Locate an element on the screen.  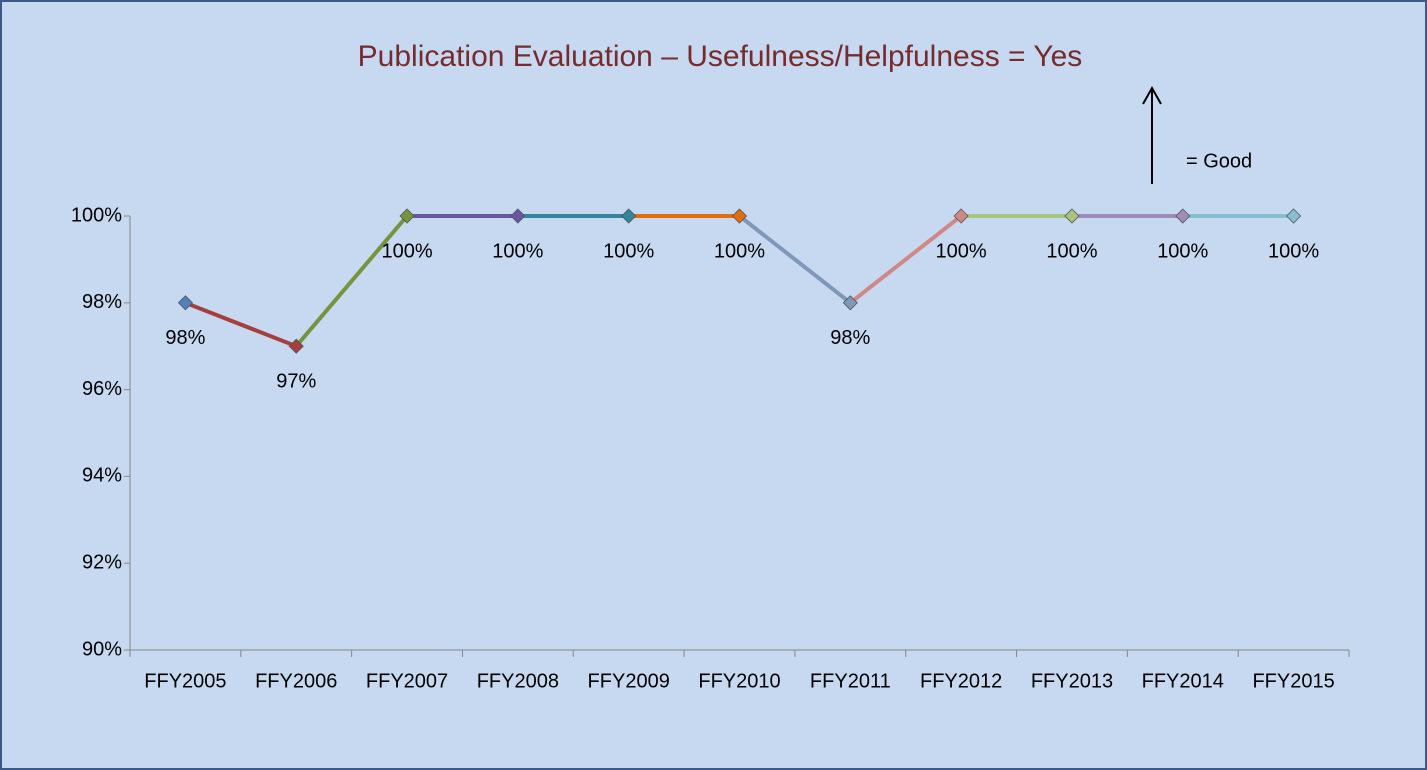
x-tick-label: FFY2010 is located at coordinates (739, 681).